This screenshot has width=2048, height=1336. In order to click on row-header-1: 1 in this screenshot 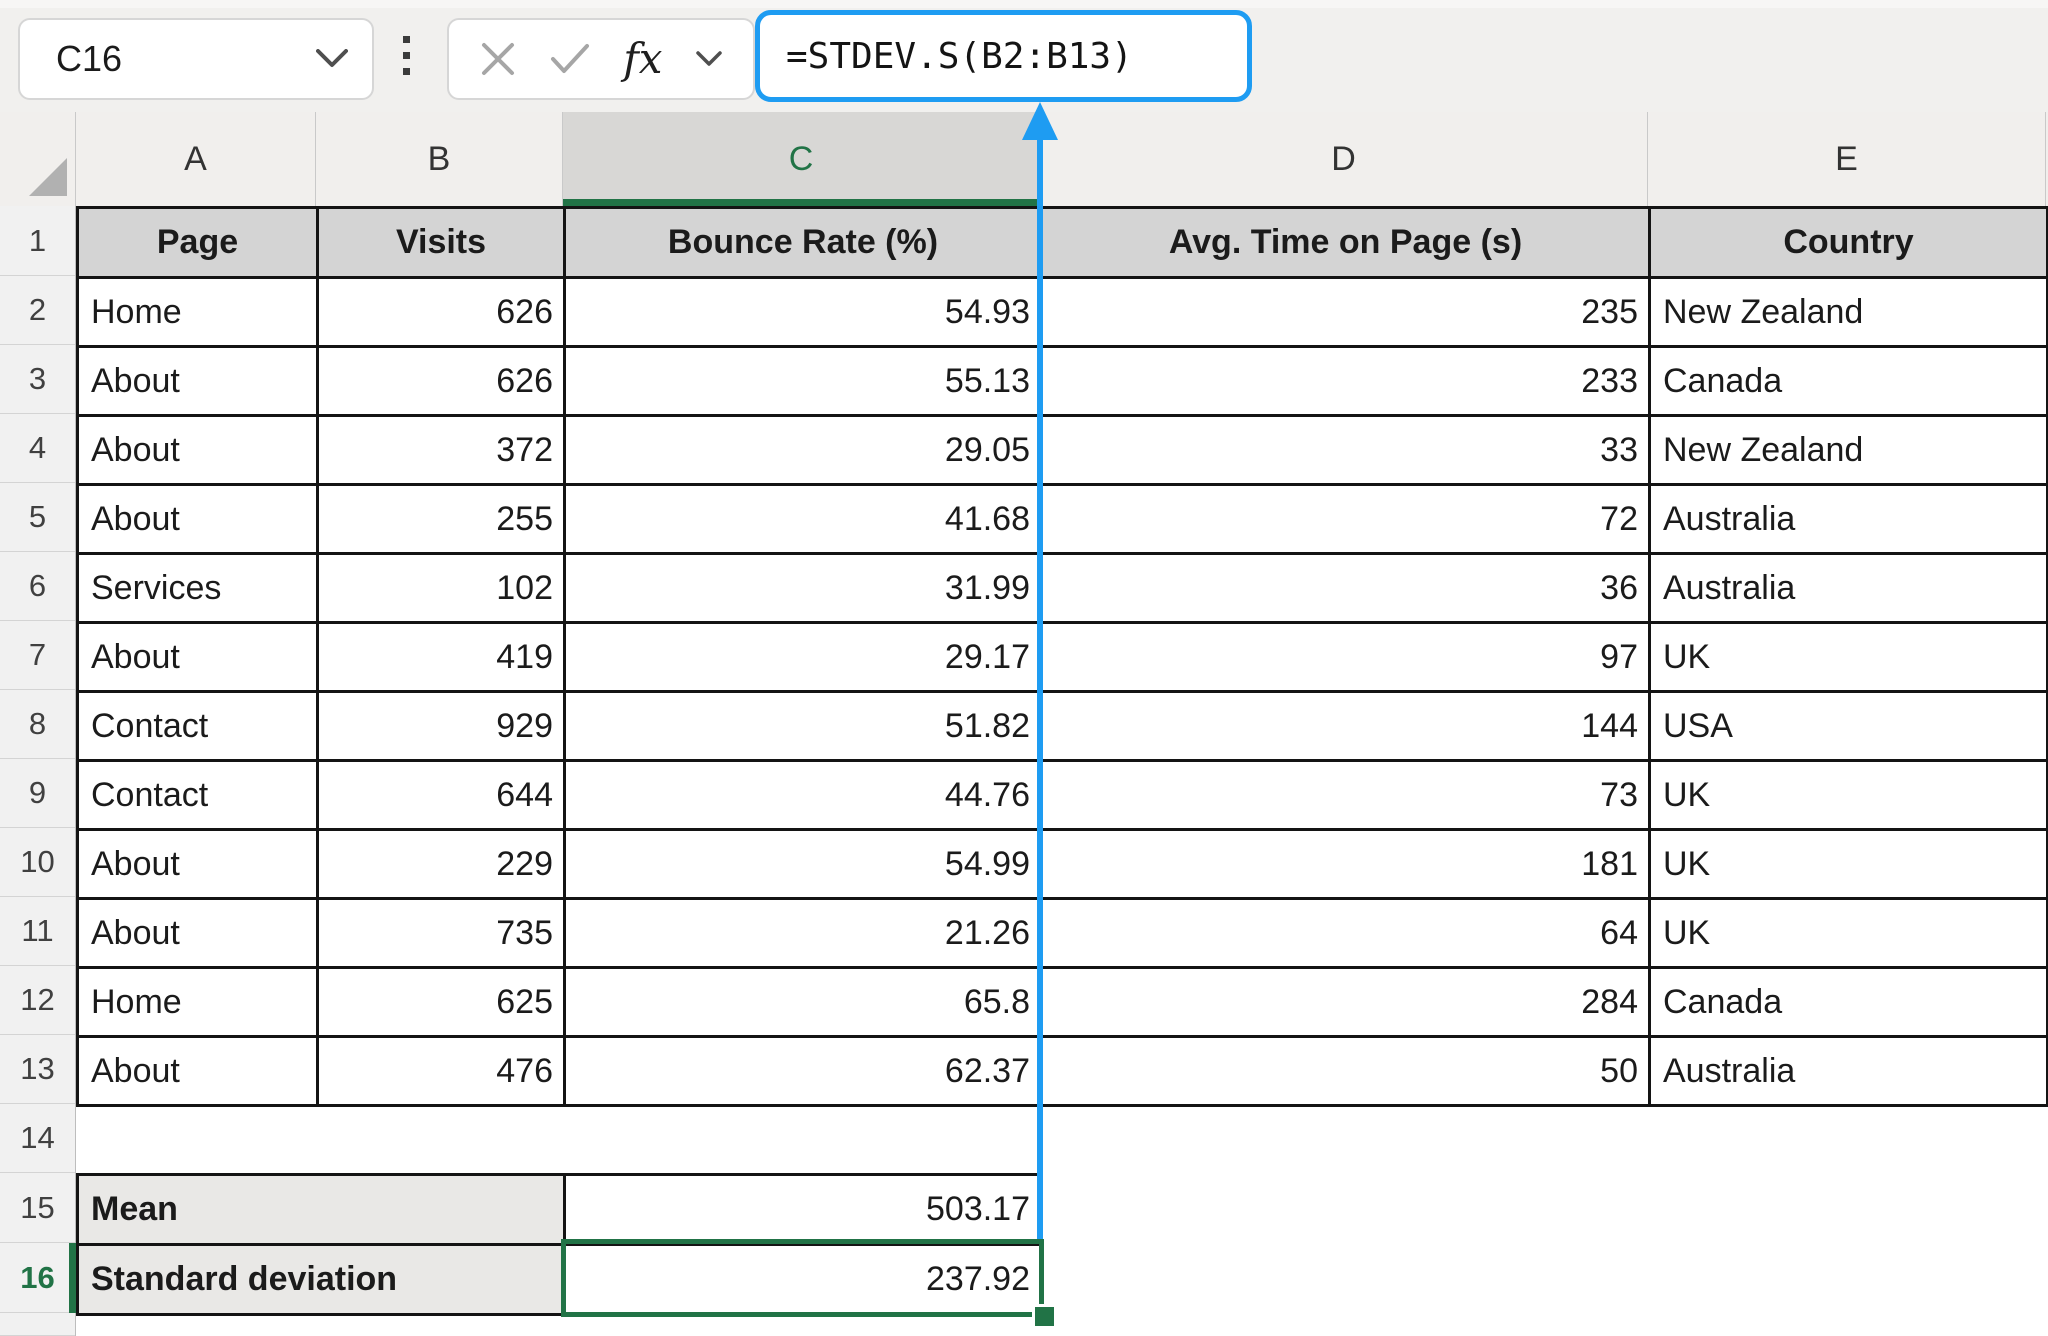, I will do `click(37, 241)`.